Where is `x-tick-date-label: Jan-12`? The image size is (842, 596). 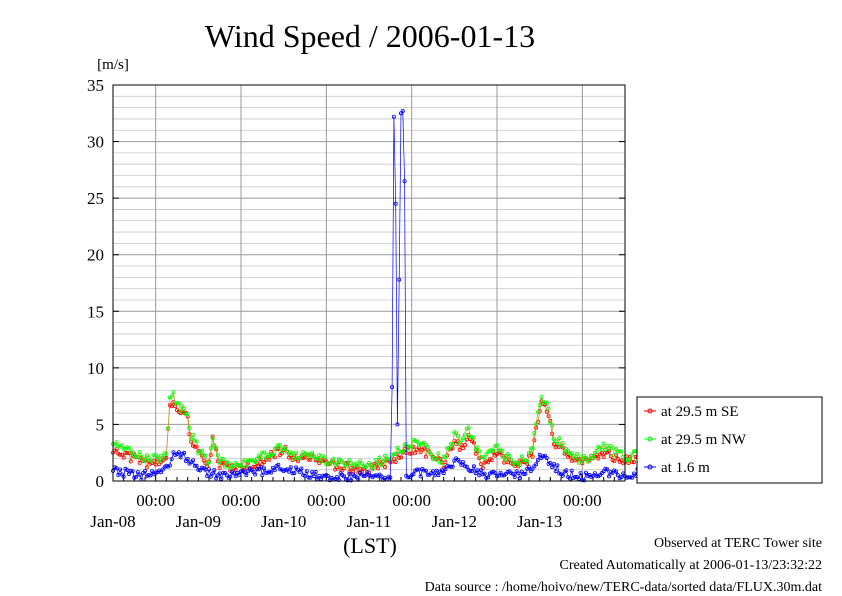
x-tick-date-label: Jan-12 is located at coordinates (454, 521).